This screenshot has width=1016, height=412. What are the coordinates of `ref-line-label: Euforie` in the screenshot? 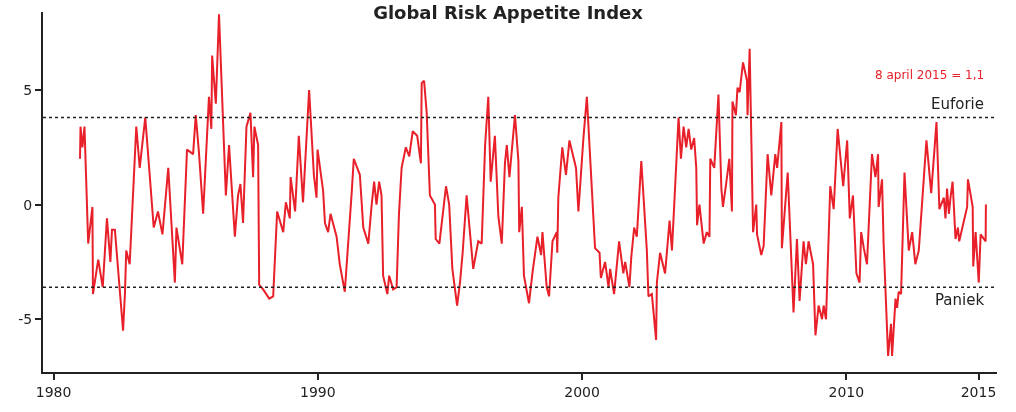 It's located at (958, 104).